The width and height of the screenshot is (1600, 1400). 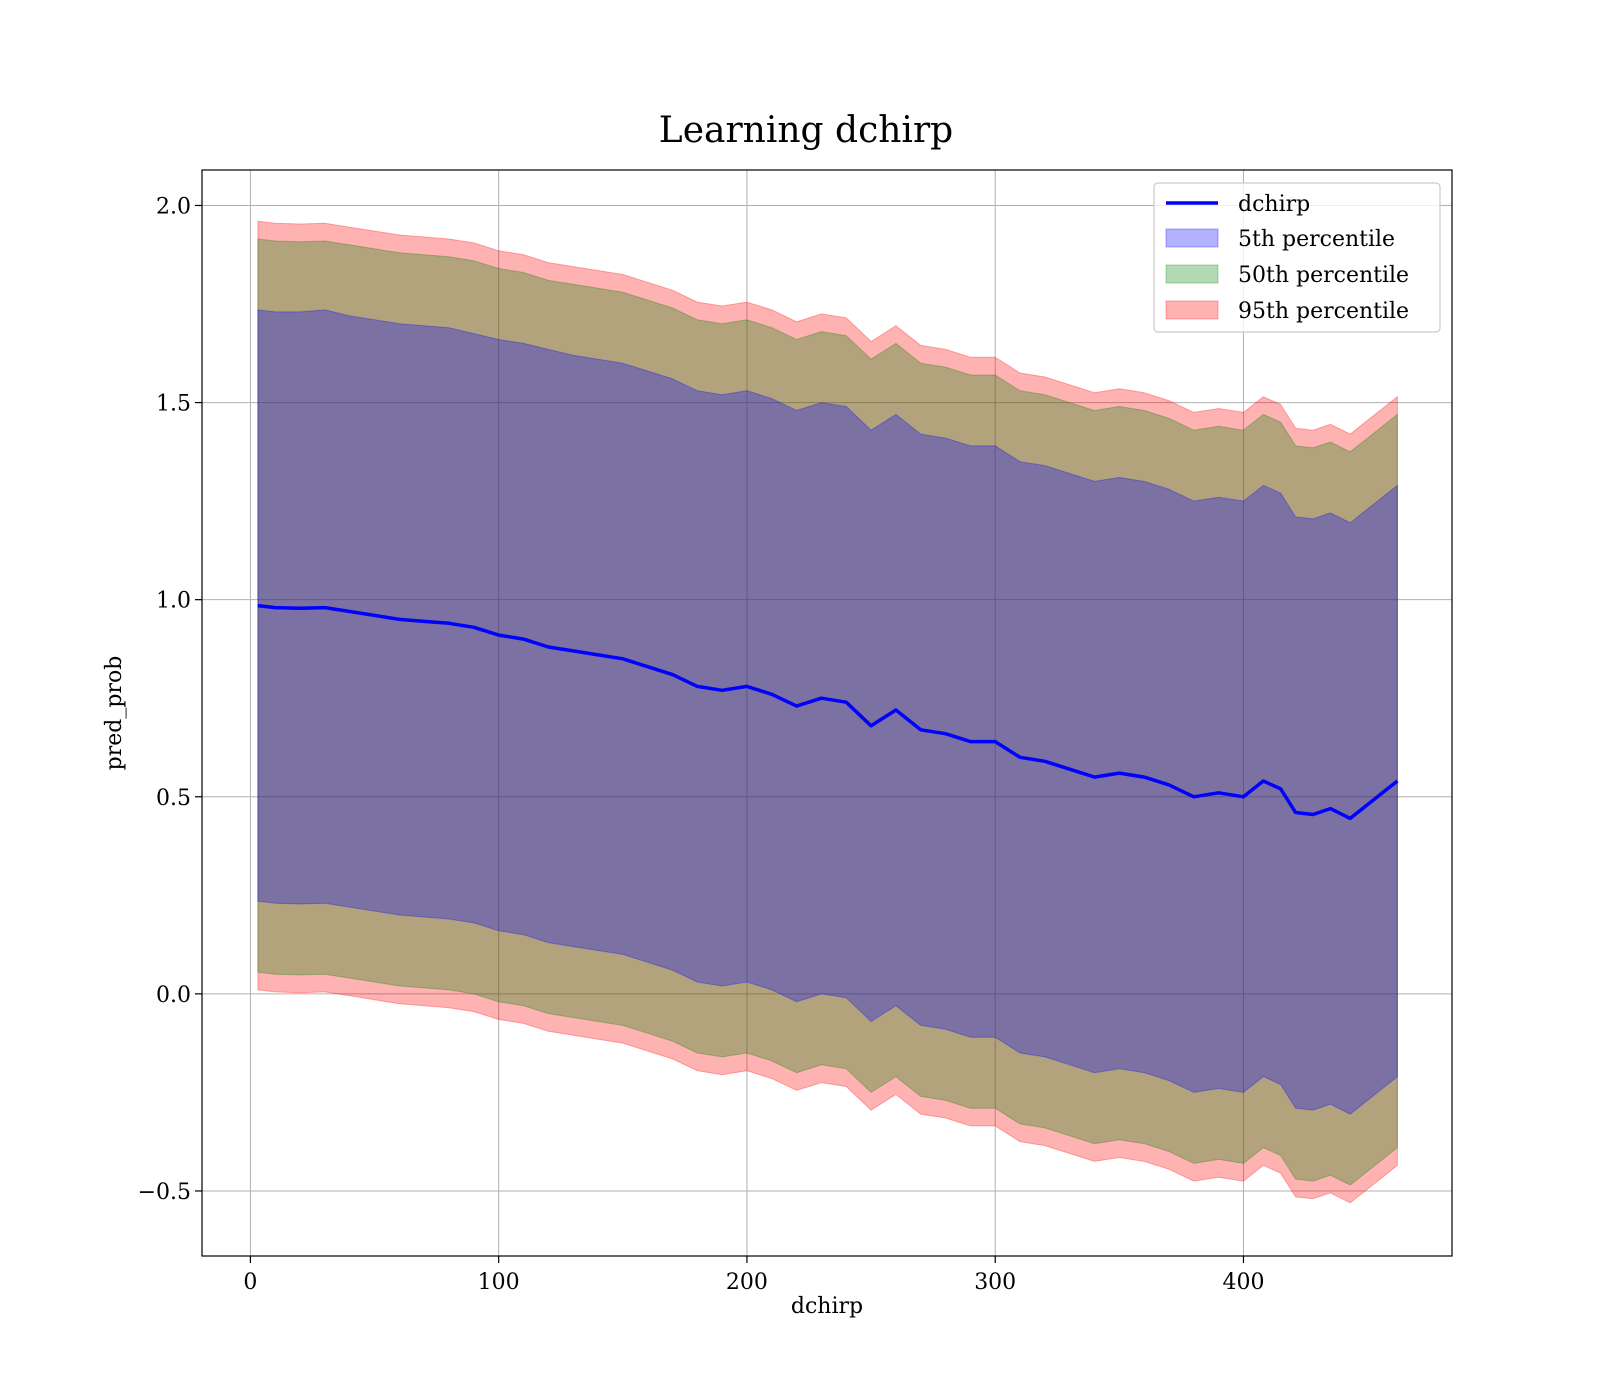 I want to click on legend-swatch-95th-percentile, so click(x=1192, y=310).